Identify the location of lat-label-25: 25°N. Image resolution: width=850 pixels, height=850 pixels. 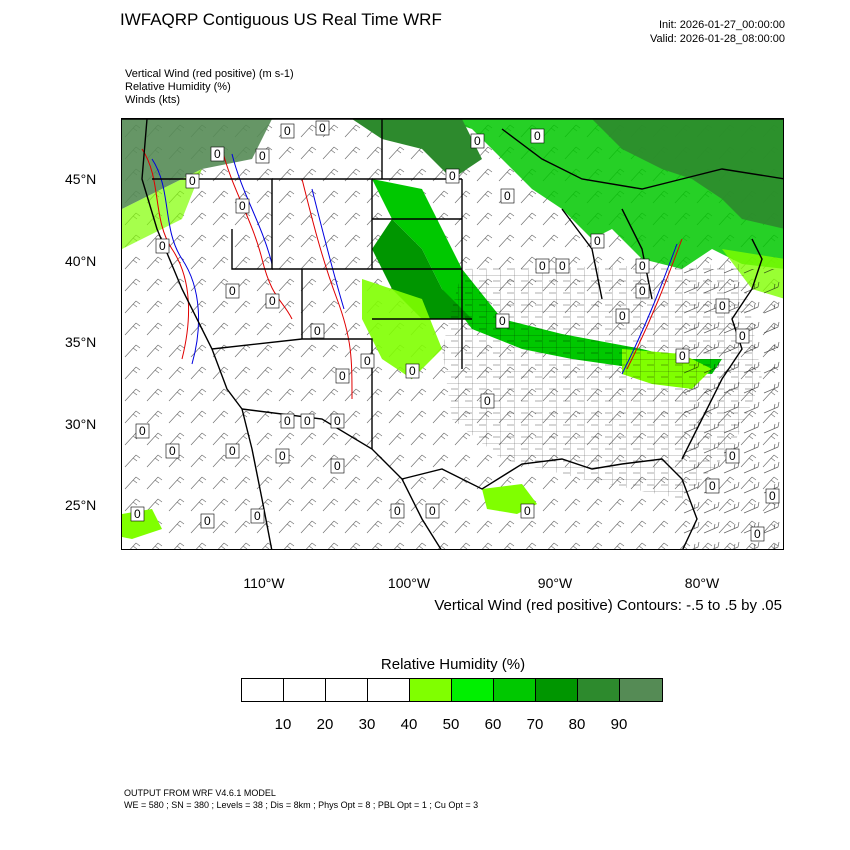
(81, 505).